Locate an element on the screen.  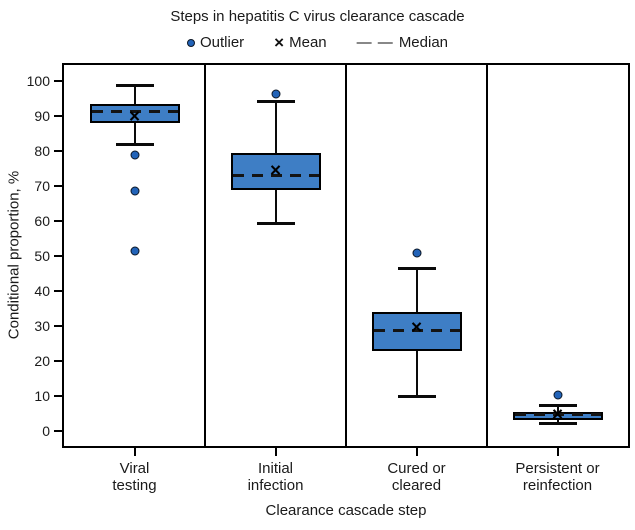
box-viral-testing is located at coordinates (134, 114).